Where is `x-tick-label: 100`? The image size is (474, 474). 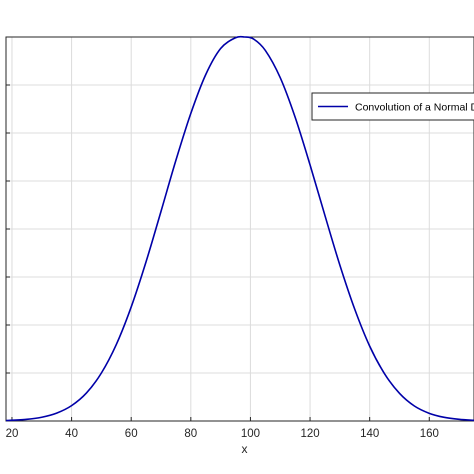
x-tick-label: 100 is located at coordinates (250, 434).